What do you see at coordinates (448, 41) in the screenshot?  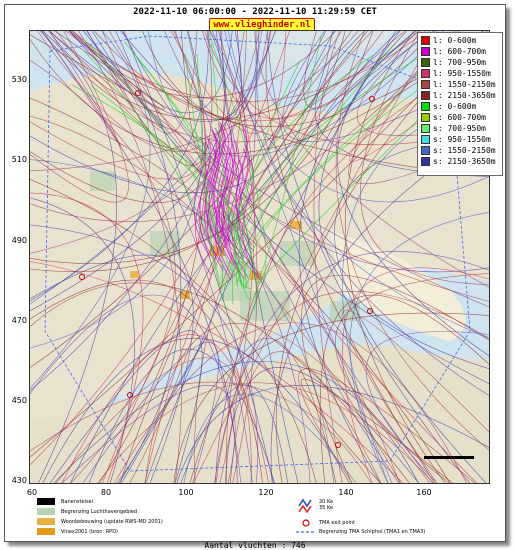 I see `legend-item: l: 0-600m` at bounding box center [448, 41].